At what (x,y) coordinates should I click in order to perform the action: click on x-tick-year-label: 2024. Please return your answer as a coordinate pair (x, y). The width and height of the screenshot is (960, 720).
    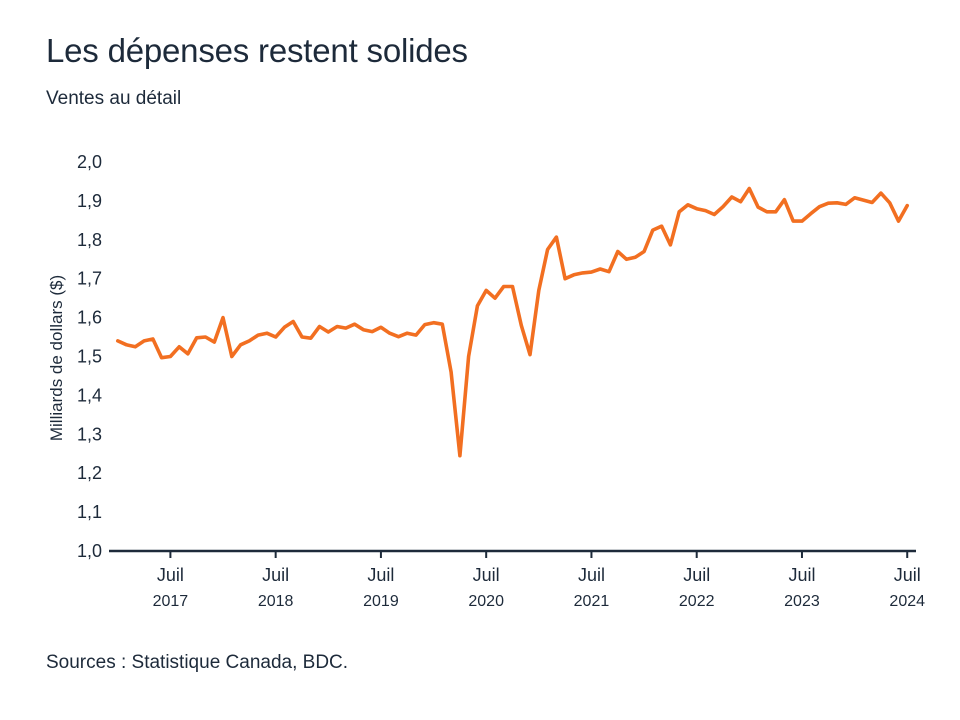
    Looking at the image, I should click on (907, 601).